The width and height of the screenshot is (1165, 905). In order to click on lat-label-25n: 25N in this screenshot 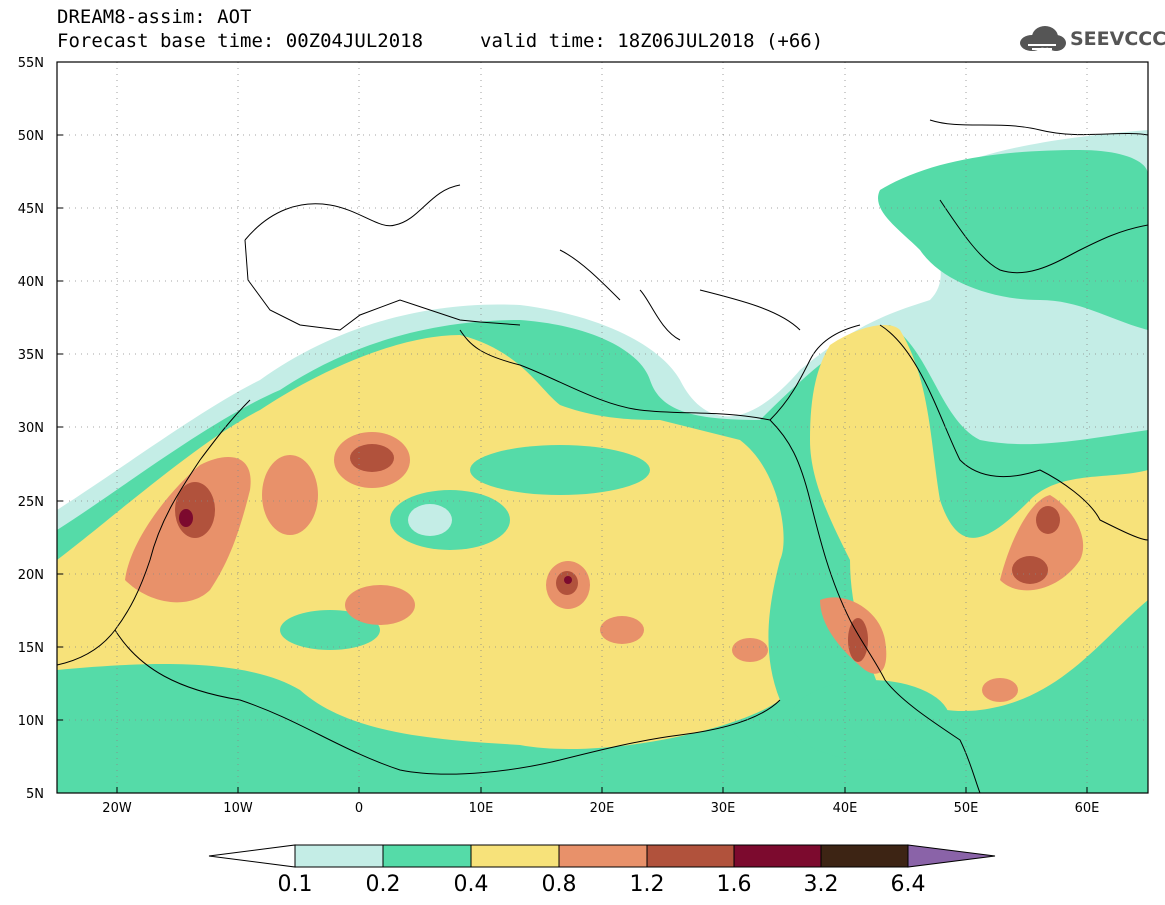, I will do `click(31, 502)`.